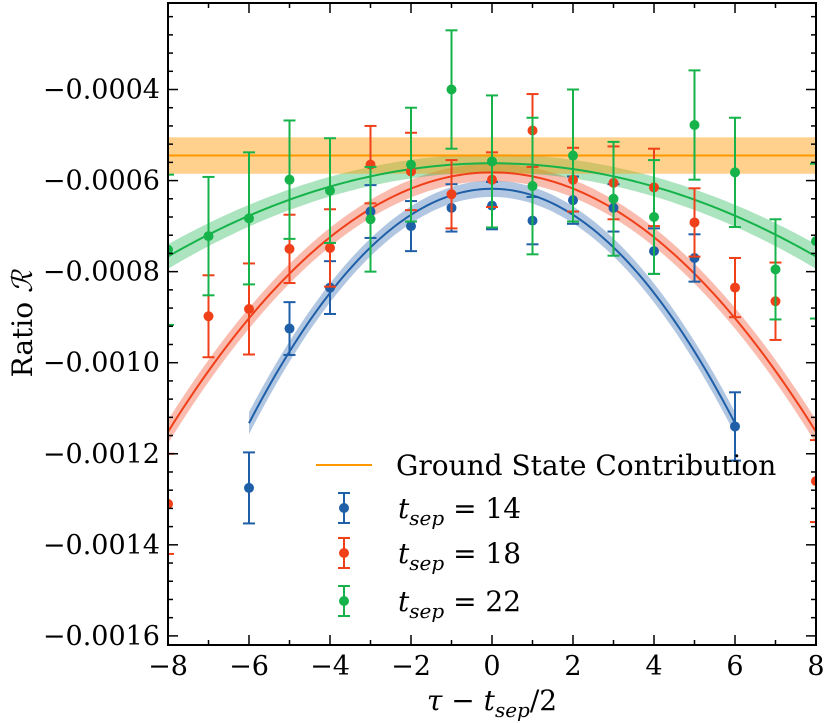 Image resolution: width=830 pixels, height=723 pixels. What do you see at coordinates (734, 666) in the screenshot?
I see `x-tick-label: 6` at bounding box center [734, 666].